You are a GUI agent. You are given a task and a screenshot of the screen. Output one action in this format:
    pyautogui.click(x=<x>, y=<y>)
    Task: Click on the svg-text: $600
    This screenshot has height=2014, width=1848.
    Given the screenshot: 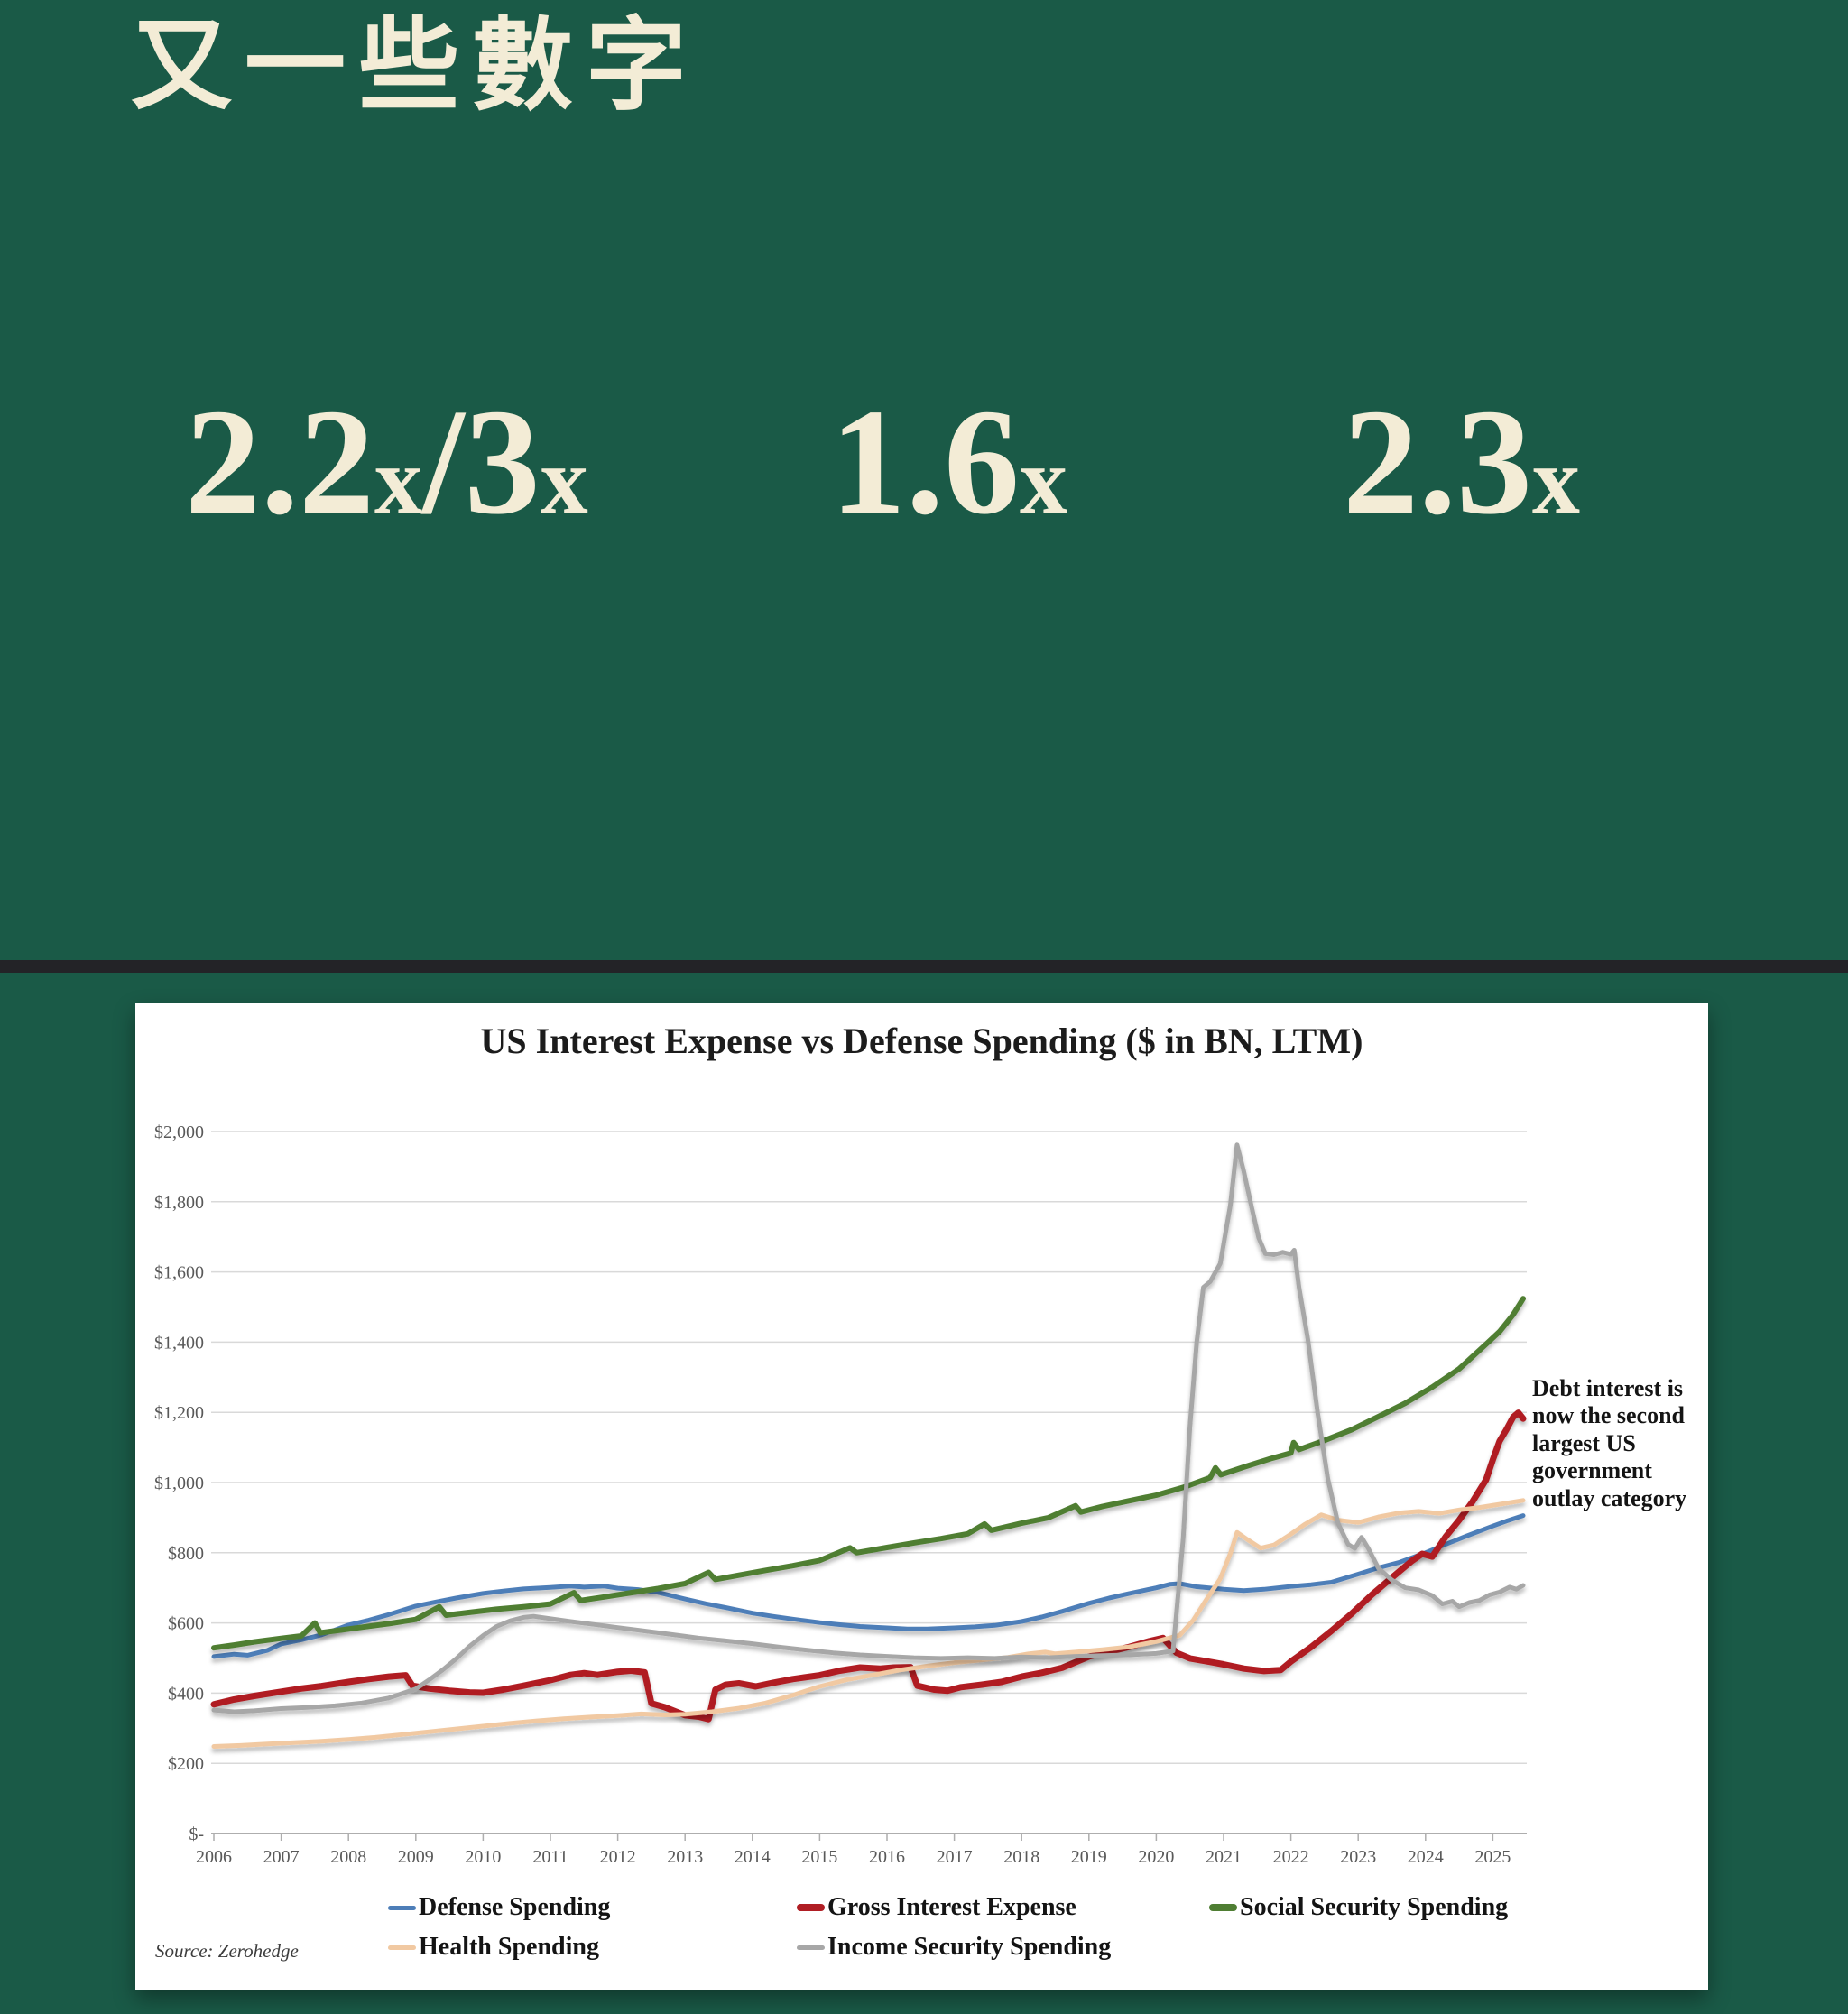 What is the action you would take?
    pyautogui.click(x=186, y=1624)
    